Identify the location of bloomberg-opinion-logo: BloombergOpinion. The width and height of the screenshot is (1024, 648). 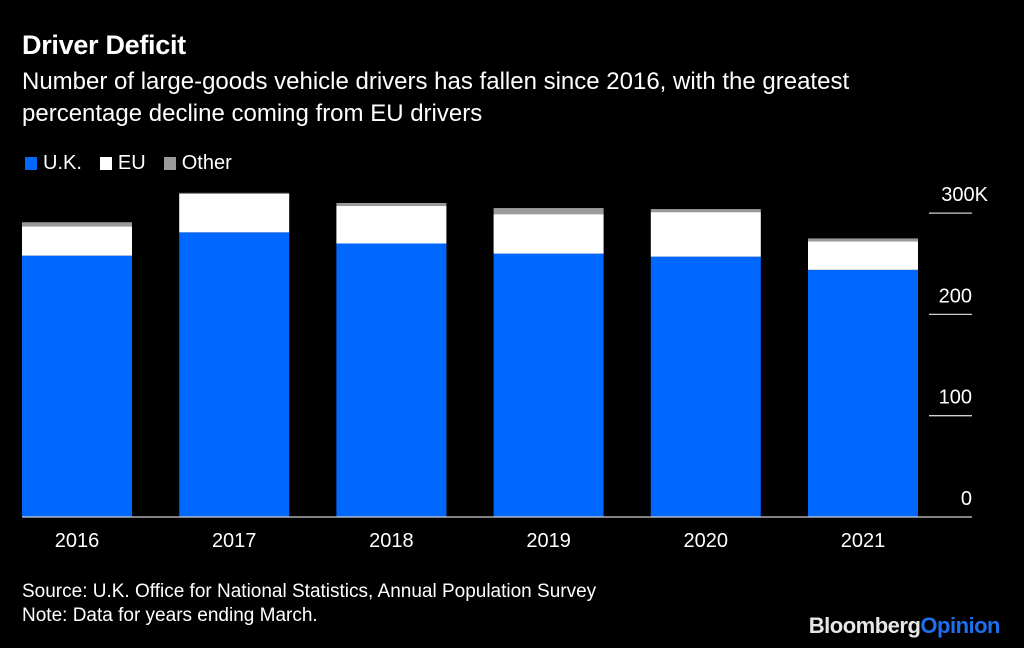
(904, 626).